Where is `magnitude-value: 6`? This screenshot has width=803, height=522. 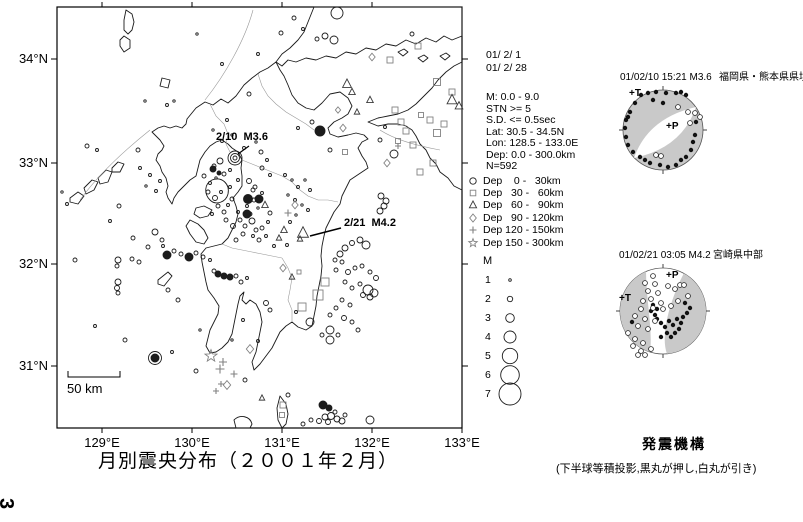
magnitude-value: 6 is located at coordinates (488, 375).